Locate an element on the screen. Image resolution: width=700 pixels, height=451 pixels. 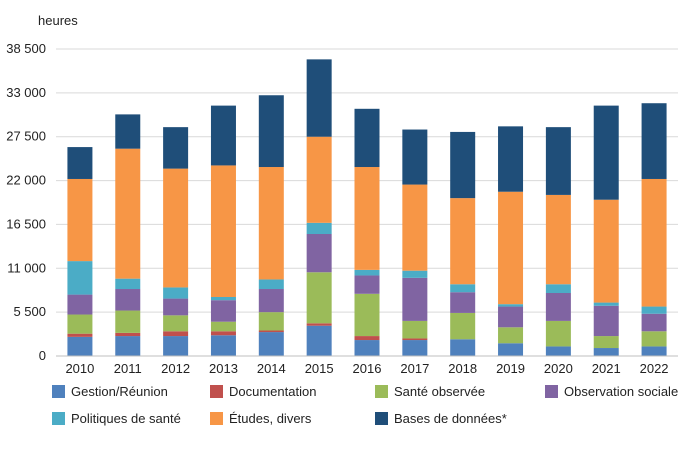
bar-stack-2021 is located at coordinates (606, 230).